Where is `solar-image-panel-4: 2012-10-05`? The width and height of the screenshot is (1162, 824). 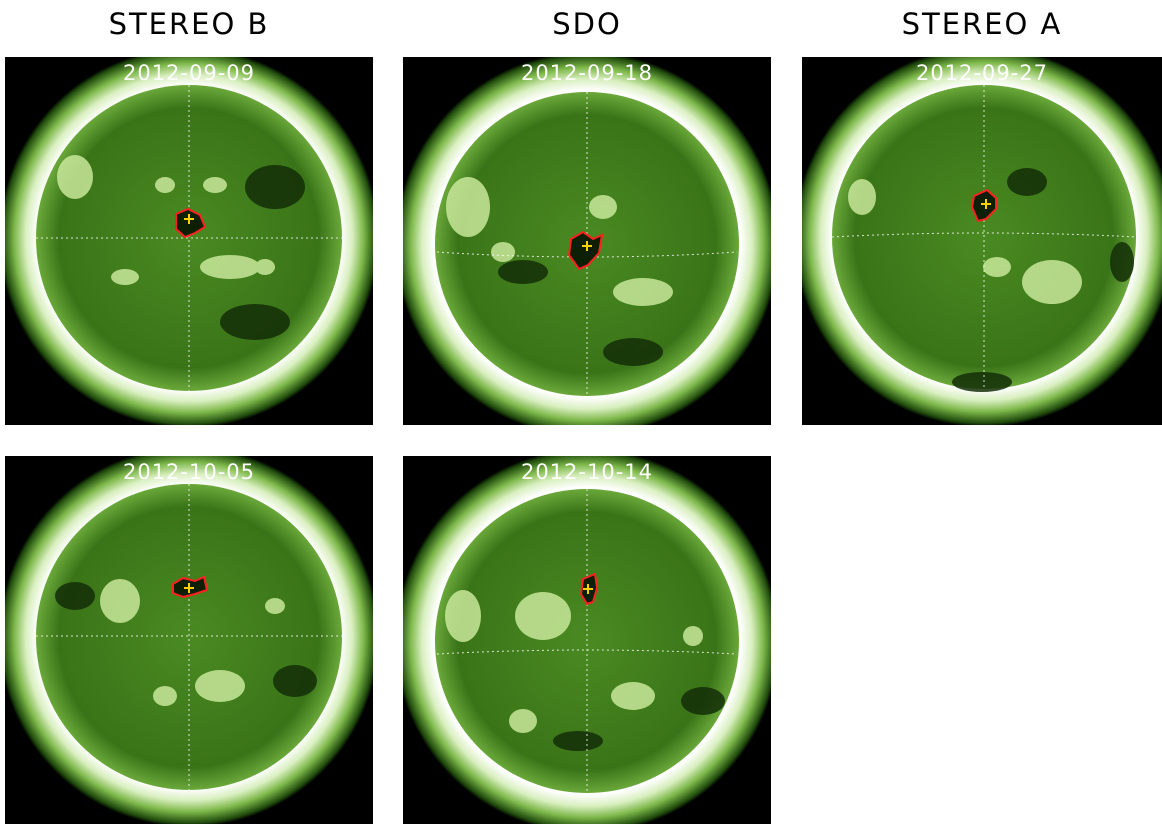 solar-image-panel-4: 2012-10-05 is located at coordinates (189, 640).